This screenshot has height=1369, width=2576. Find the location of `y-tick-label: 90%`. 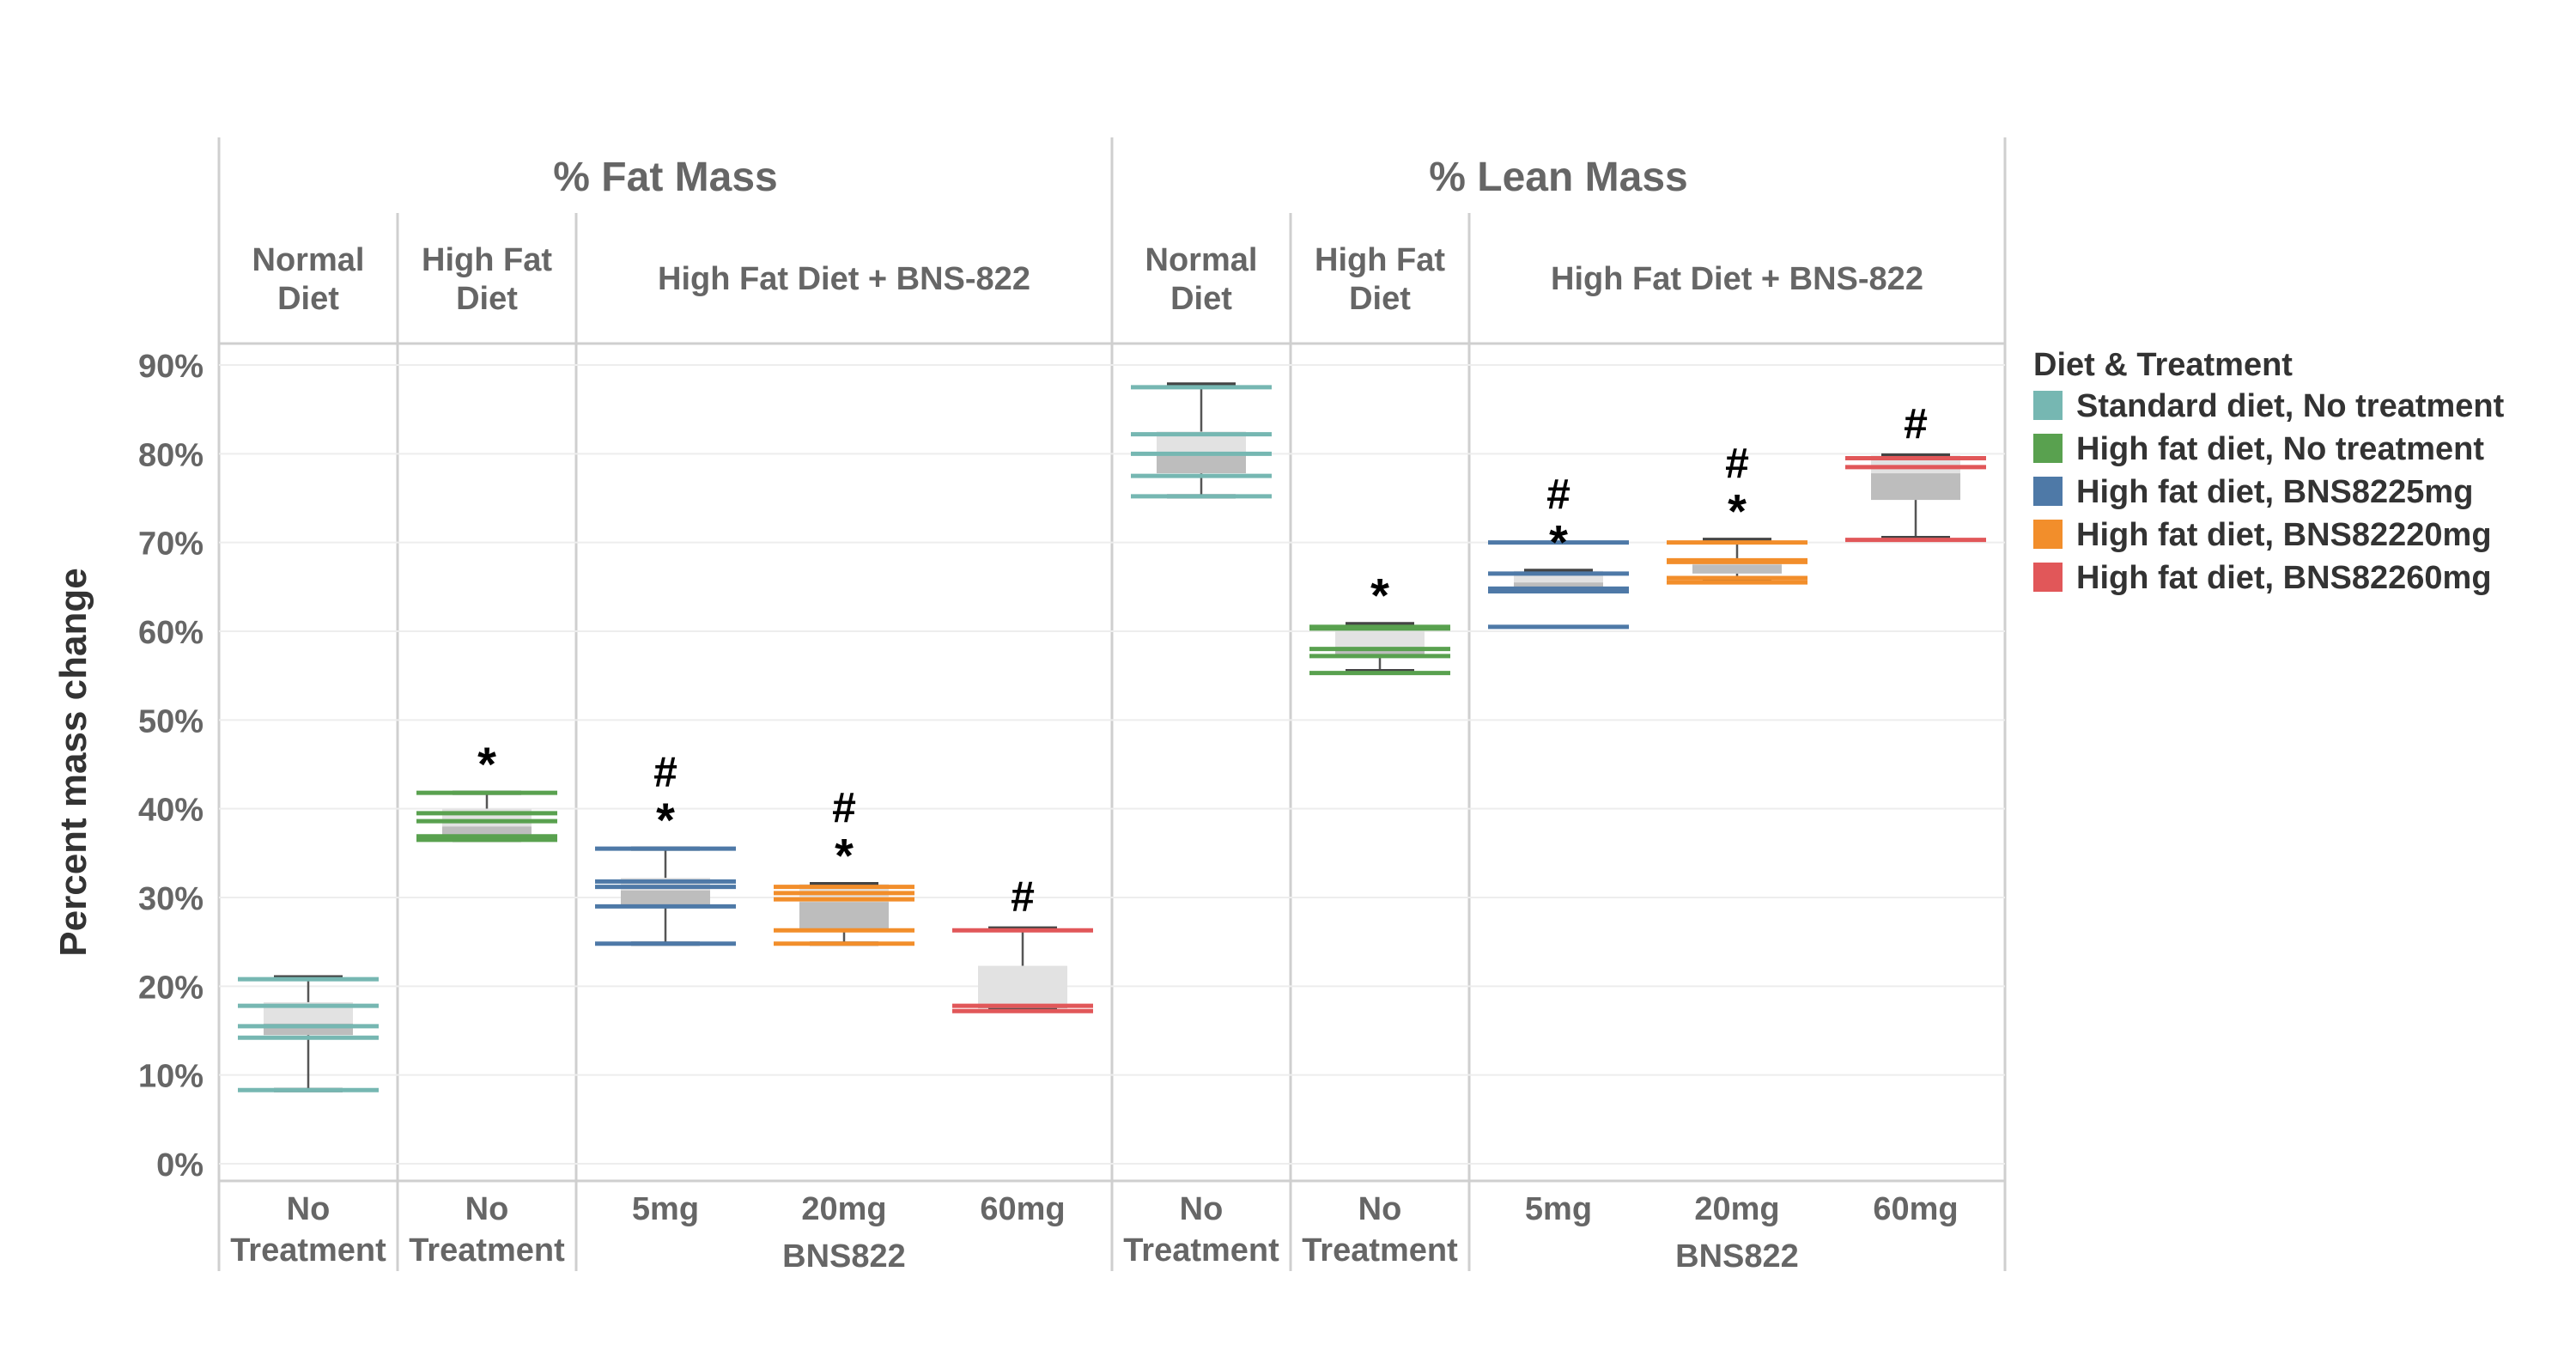

y-tick-label: 90% is located at coordinates (171, 367).